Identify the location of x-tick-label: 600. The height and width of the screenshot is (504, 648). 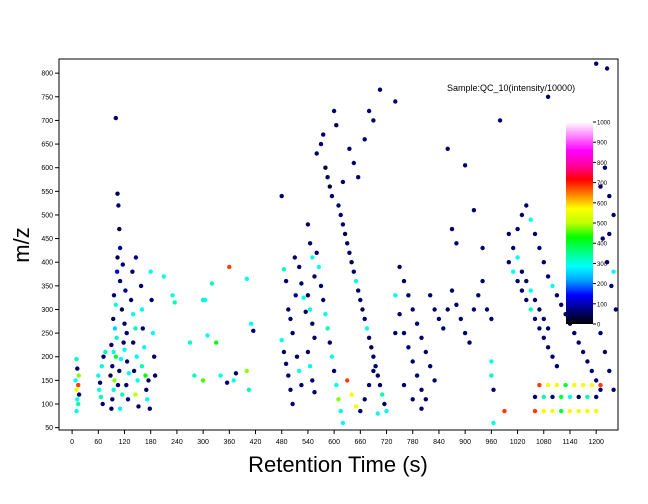
(334, 442).